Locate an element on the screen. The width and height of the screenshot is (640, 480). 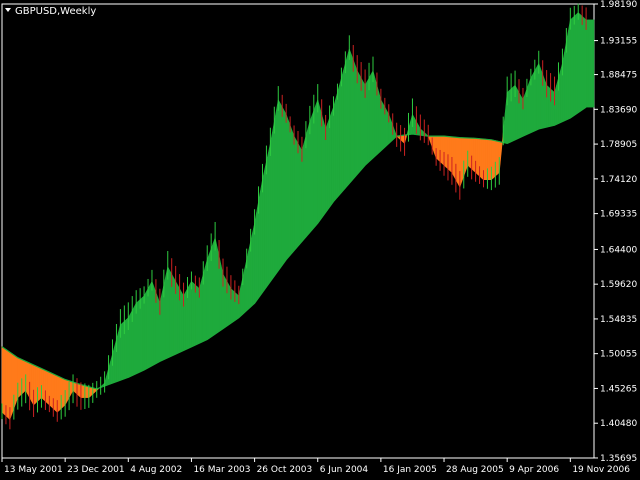
y-tick-label: 1.78905 is located at coordinates (618, 145).